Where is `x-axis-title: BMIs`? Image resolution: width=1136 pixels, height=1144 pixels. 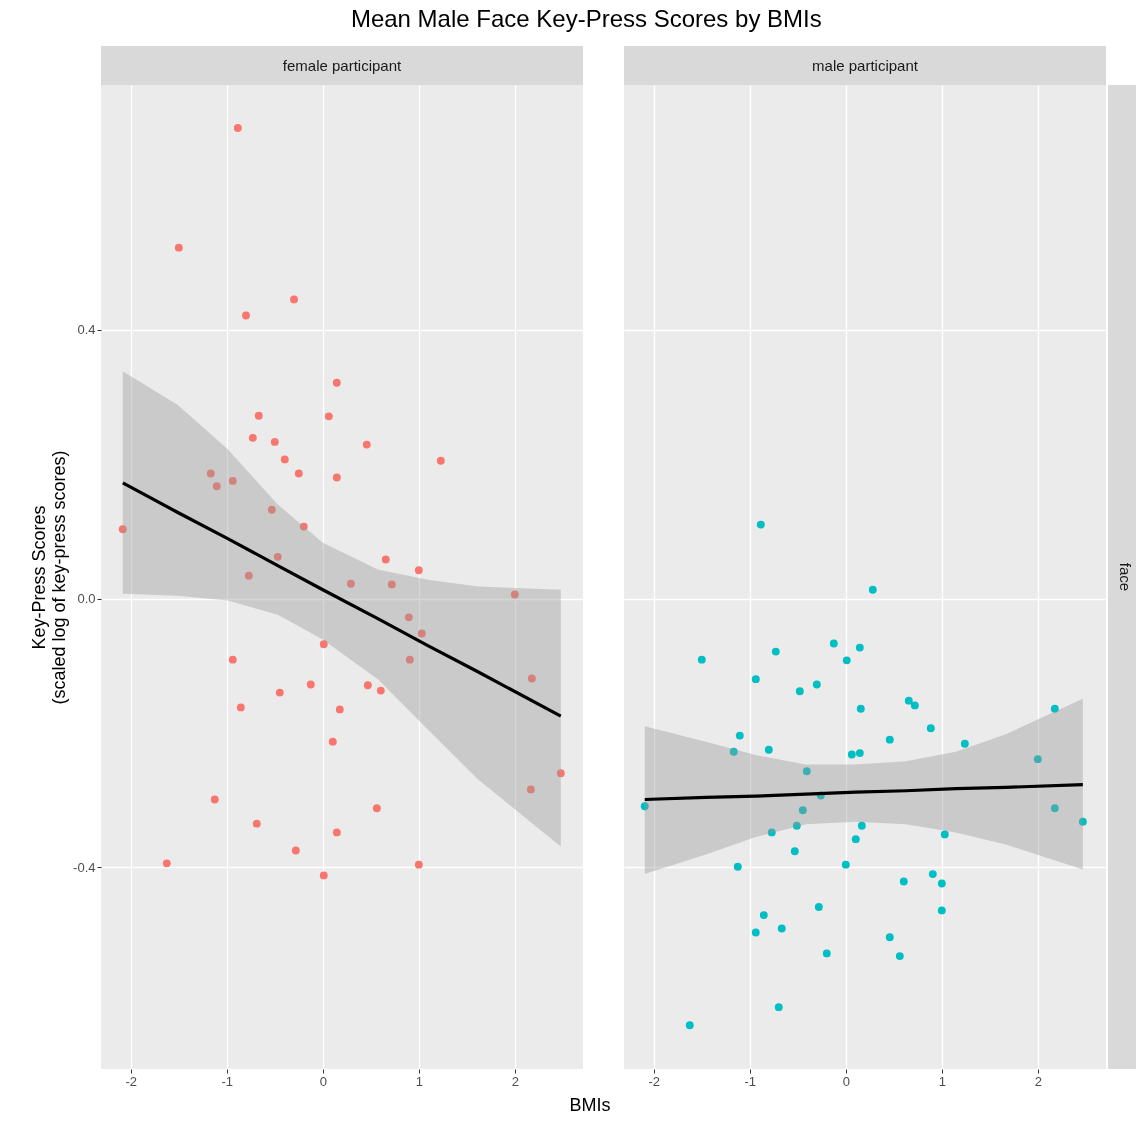 x-axis-title: BMIs is located at coordinates (590, 1104).